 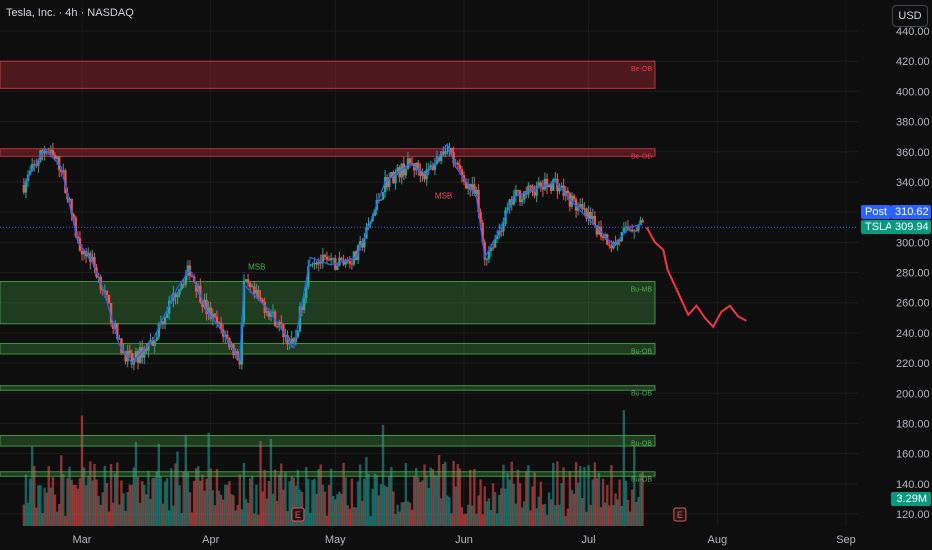 I want to click on price-tick-label: 360.00, so click(x=913, y=153).